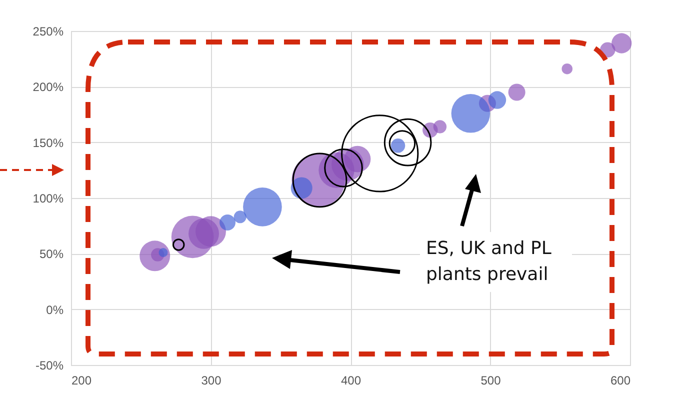 This screenshot has width=674, height=405. Describe the element at coordinates (620, 381) in the screenshot. I see `x-tick-label: 600` at that location.